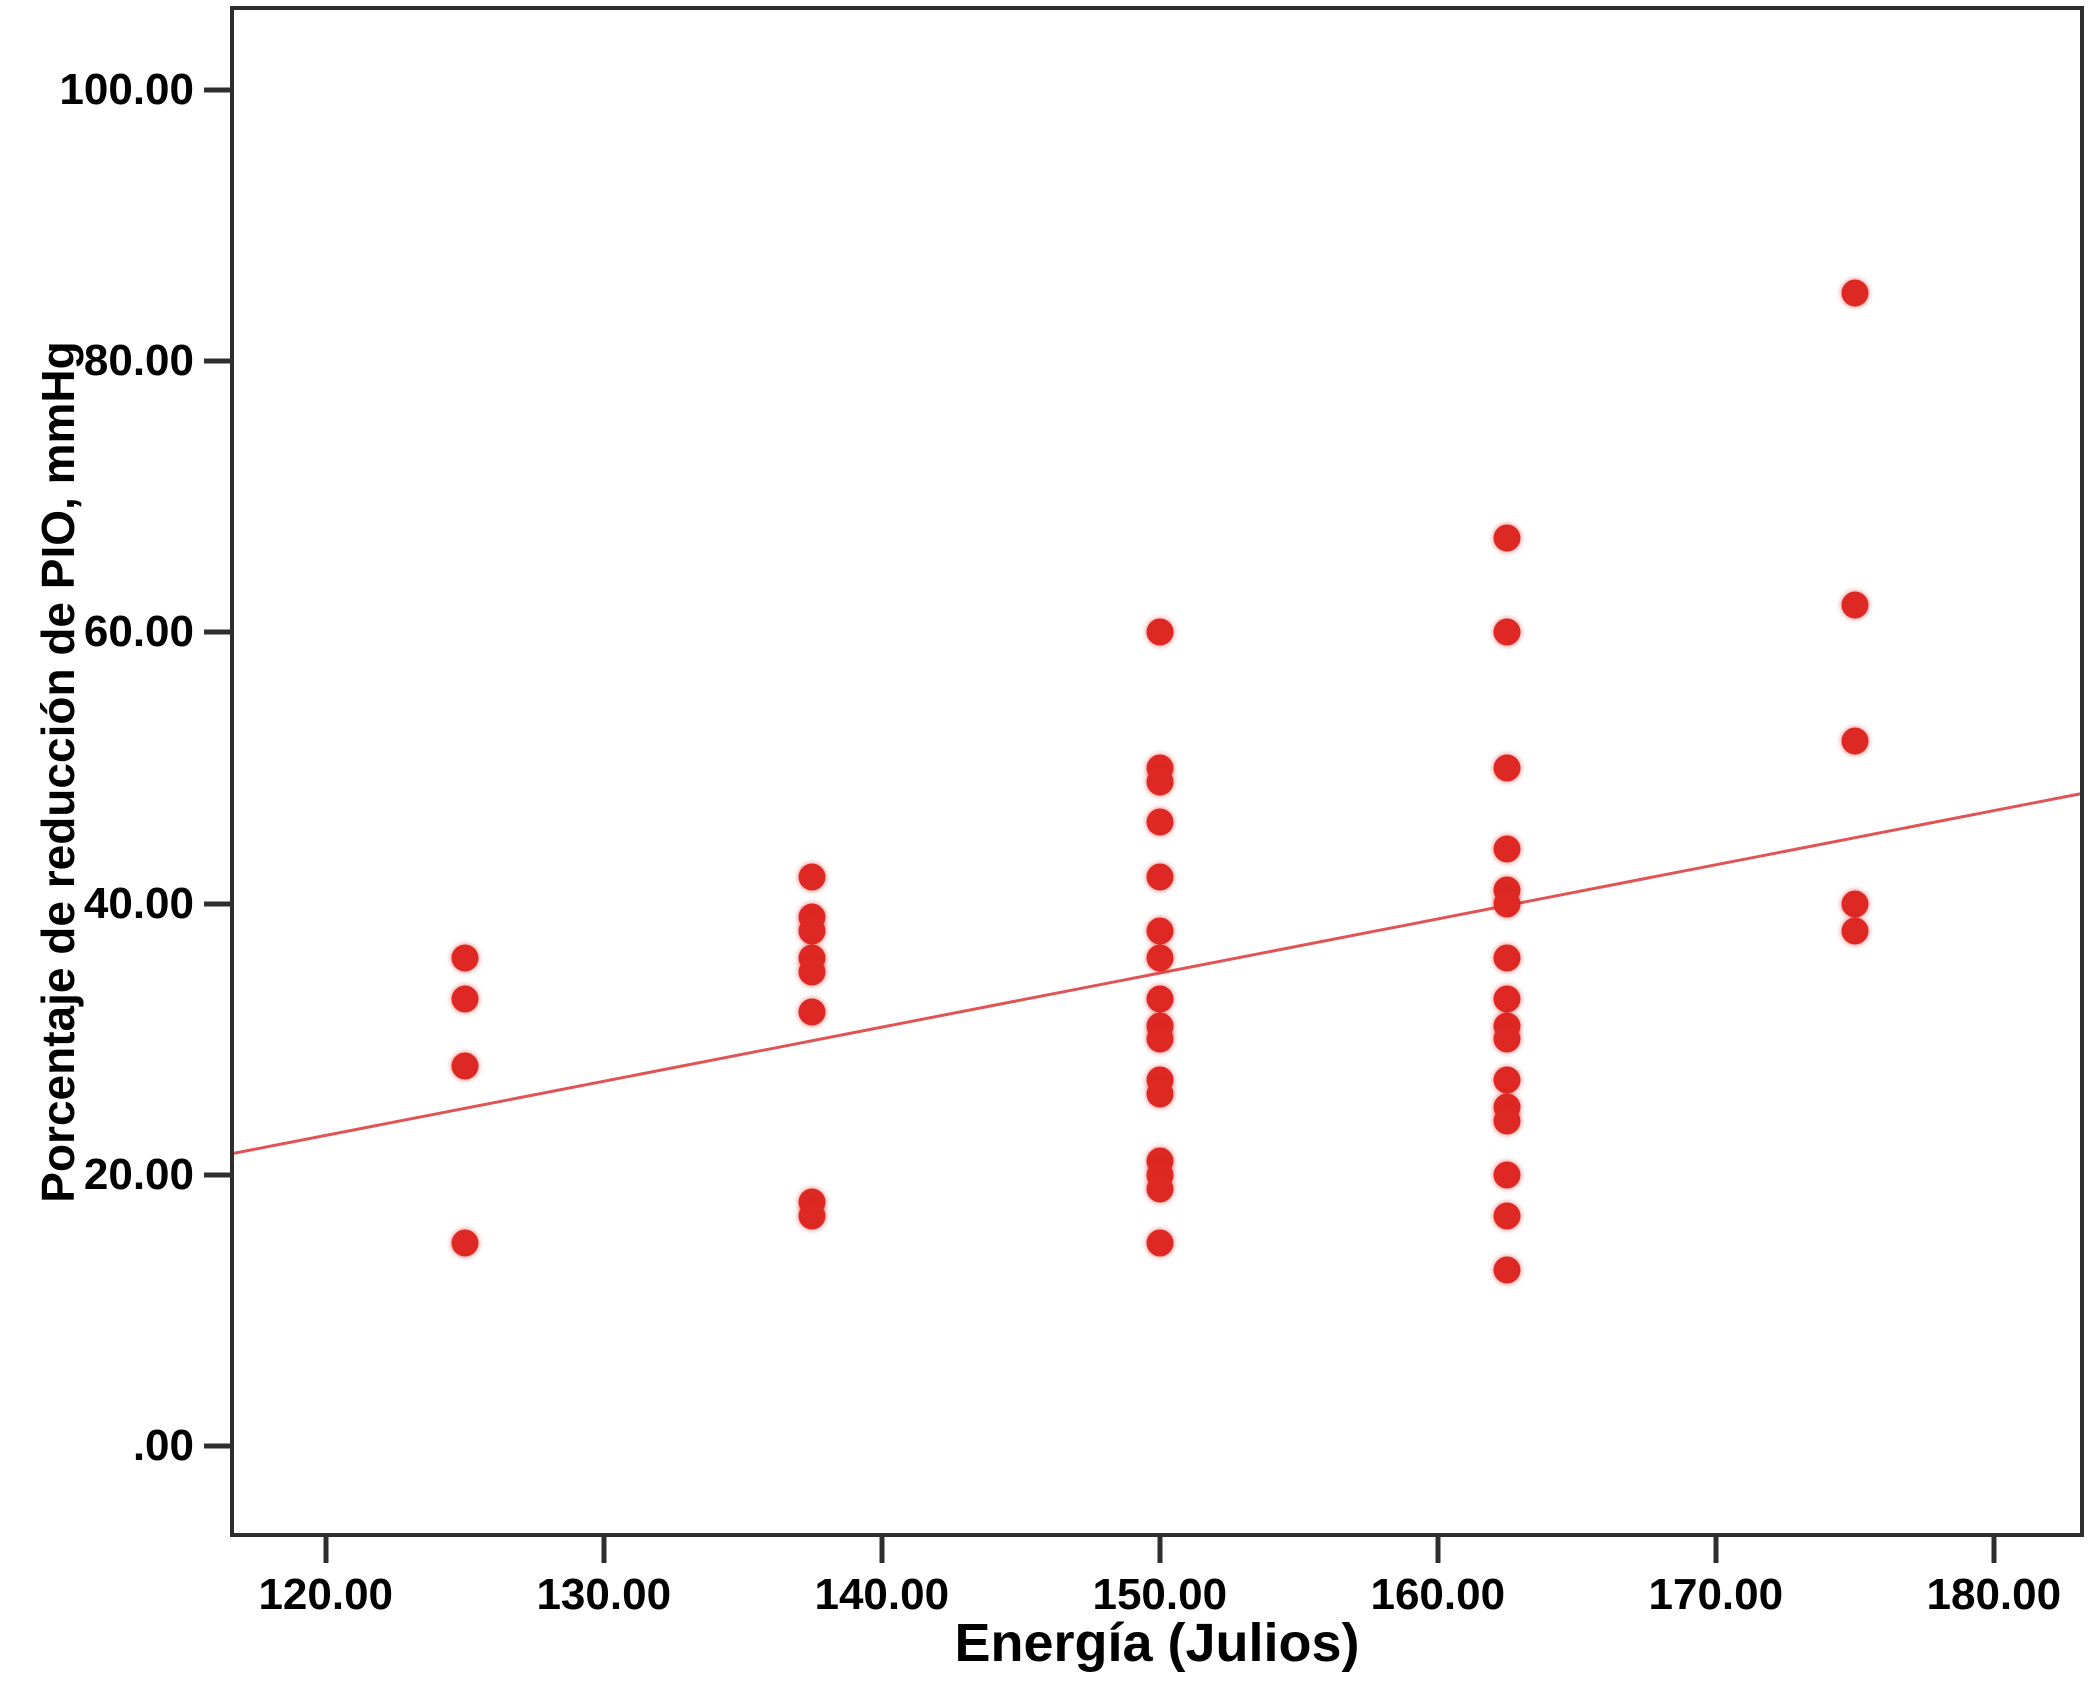 The image size is (2091, 1687). Describe the element at coordinates (1157, 1643) in the screenshot. I see `x-axis-title: Energía (Julios)` at that location.